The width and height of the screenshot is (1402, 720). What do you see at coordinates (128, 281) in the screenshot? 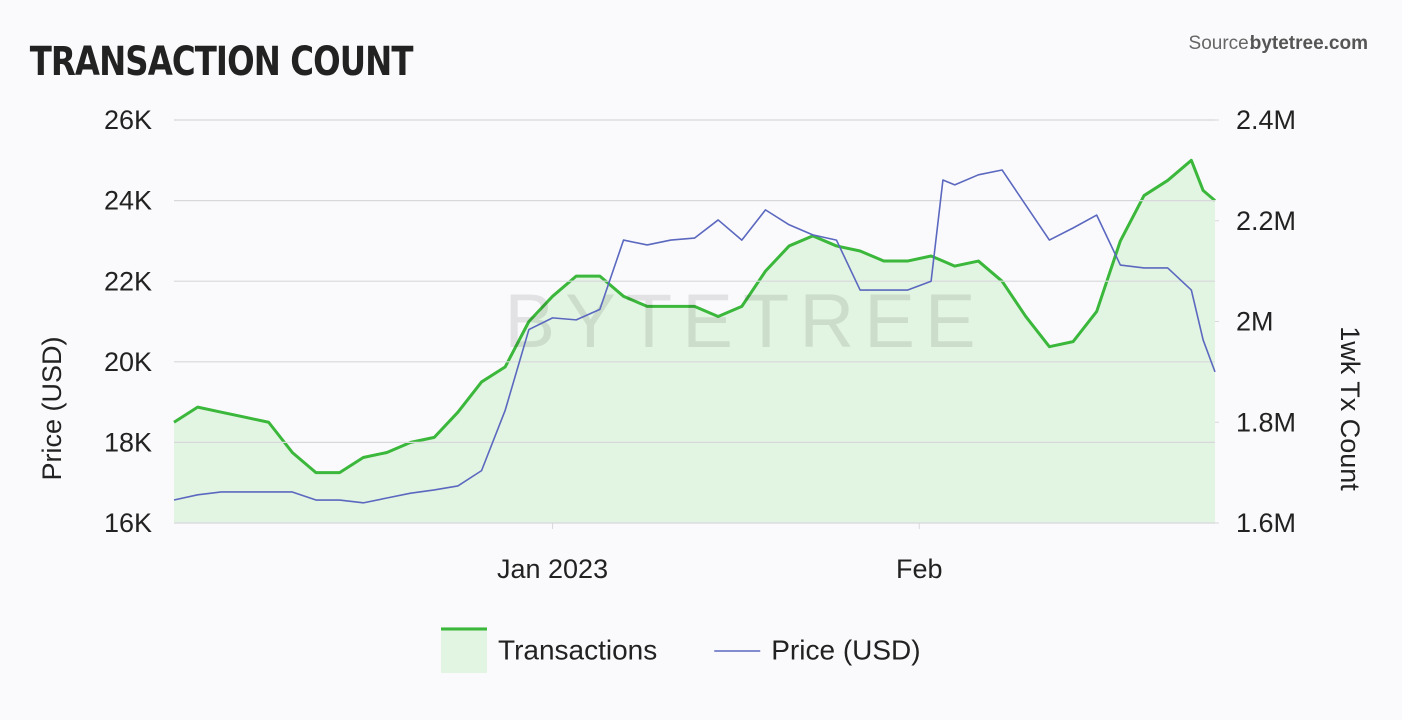
I see `y-tick-label: 22K` at bounding box center [128, 281].